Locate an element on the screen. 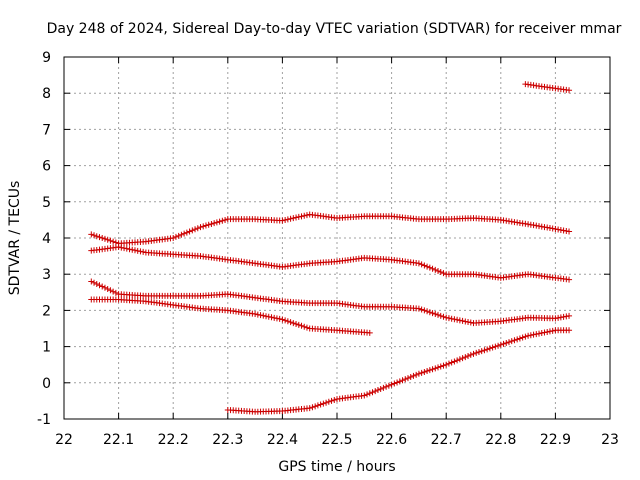  x-tick-label: 22.8 is located at coordinates (500, 440).